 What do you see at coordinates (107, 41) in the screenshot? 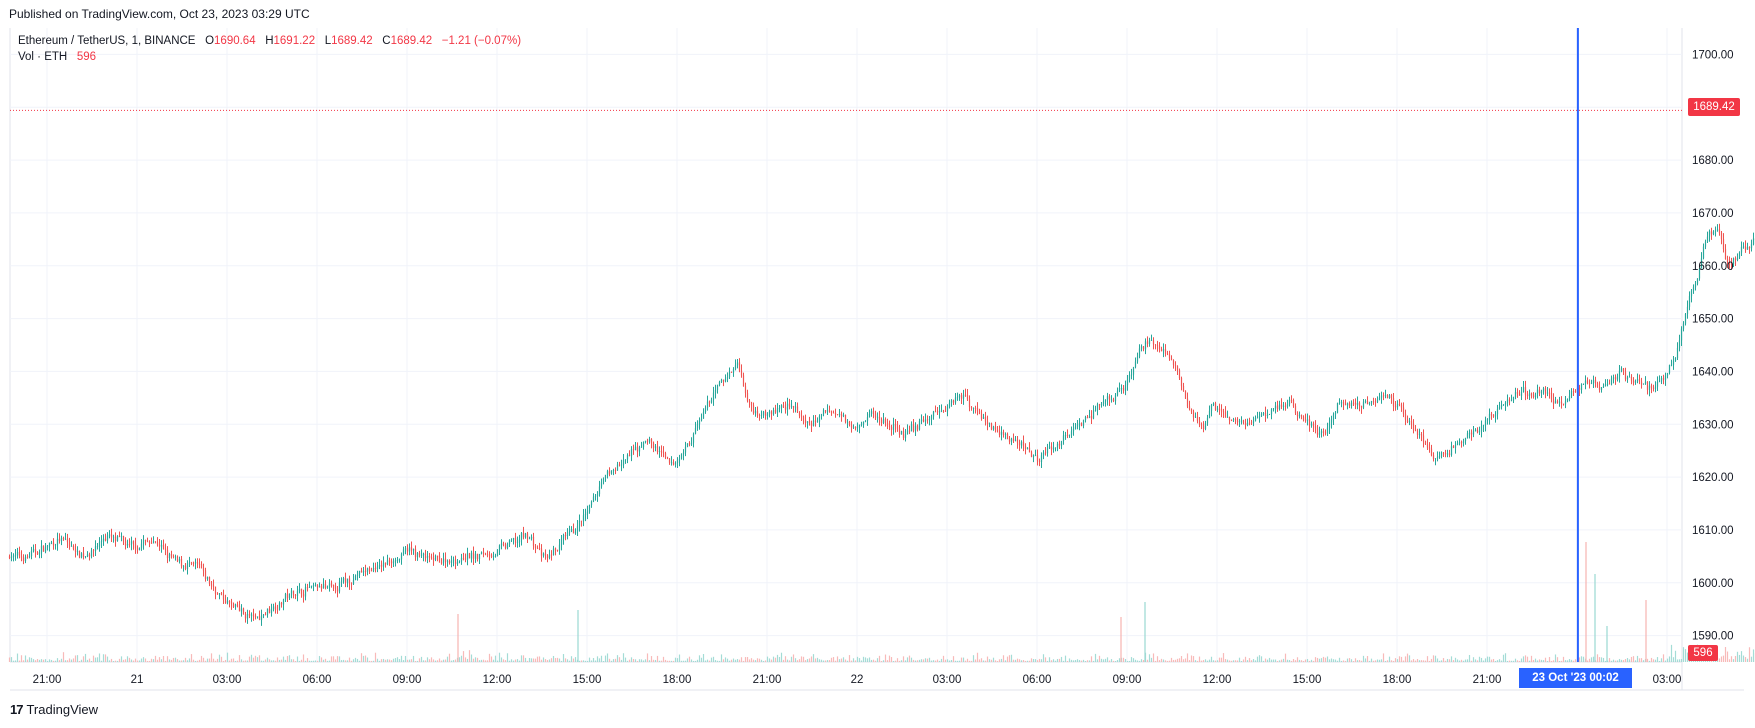
I see `symbol-label: Ethereum / TetherUS, 1, BINANCE` at bounding box center [107, 41].